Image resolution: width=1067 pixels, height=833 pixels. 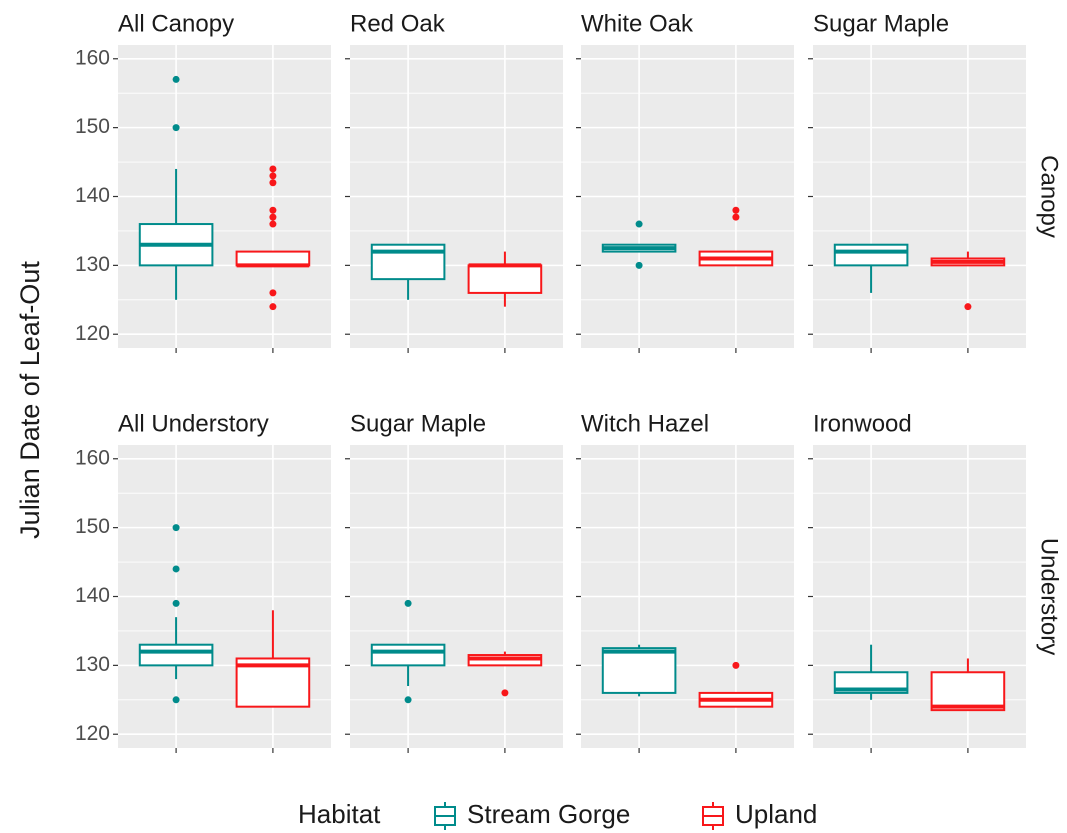 I want to click on legend-title: Habitat, so click(x=339, y=814).